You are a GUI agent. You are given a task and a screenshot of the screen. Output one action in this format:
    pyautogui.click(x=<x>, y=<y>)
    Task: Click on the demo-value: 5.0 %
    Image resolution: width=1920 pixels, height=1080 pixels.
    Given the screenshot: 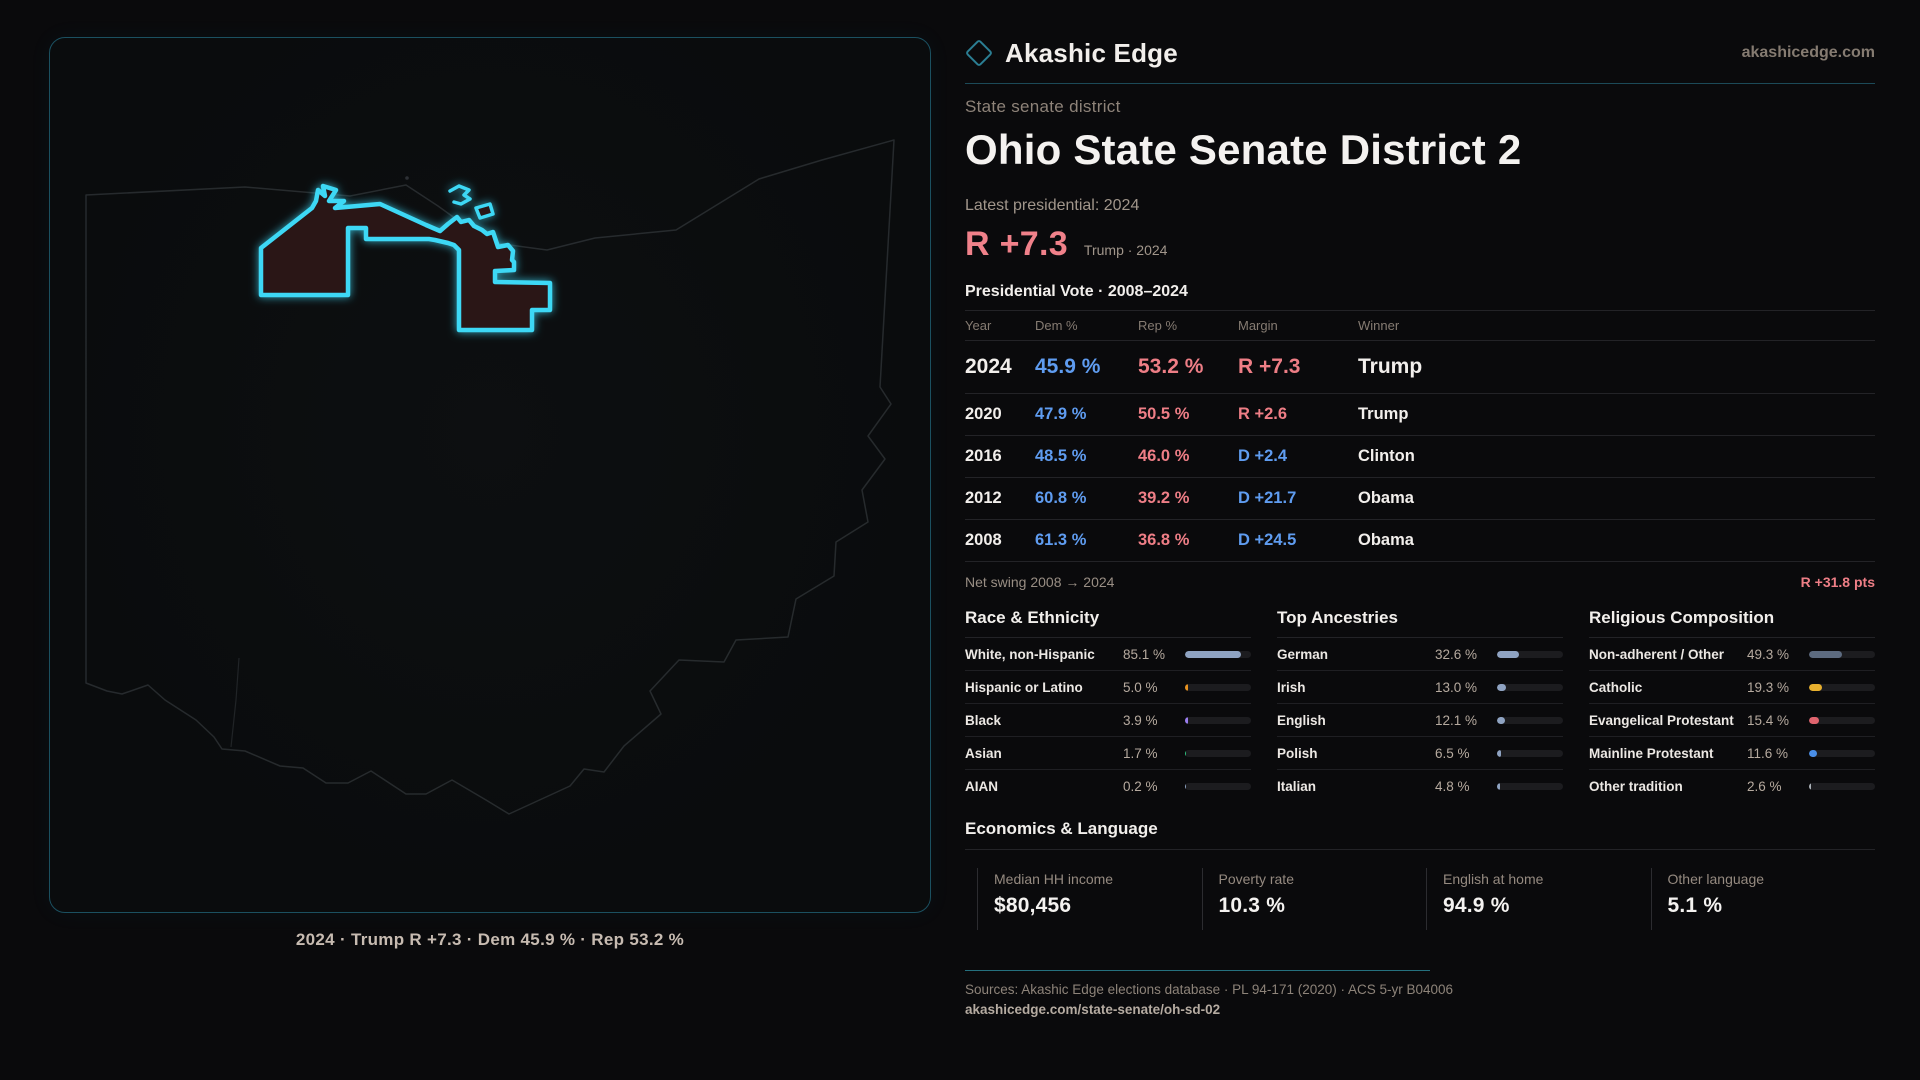 What is the action you would take?
    pyautogui.click(x=1140, y=687)
    